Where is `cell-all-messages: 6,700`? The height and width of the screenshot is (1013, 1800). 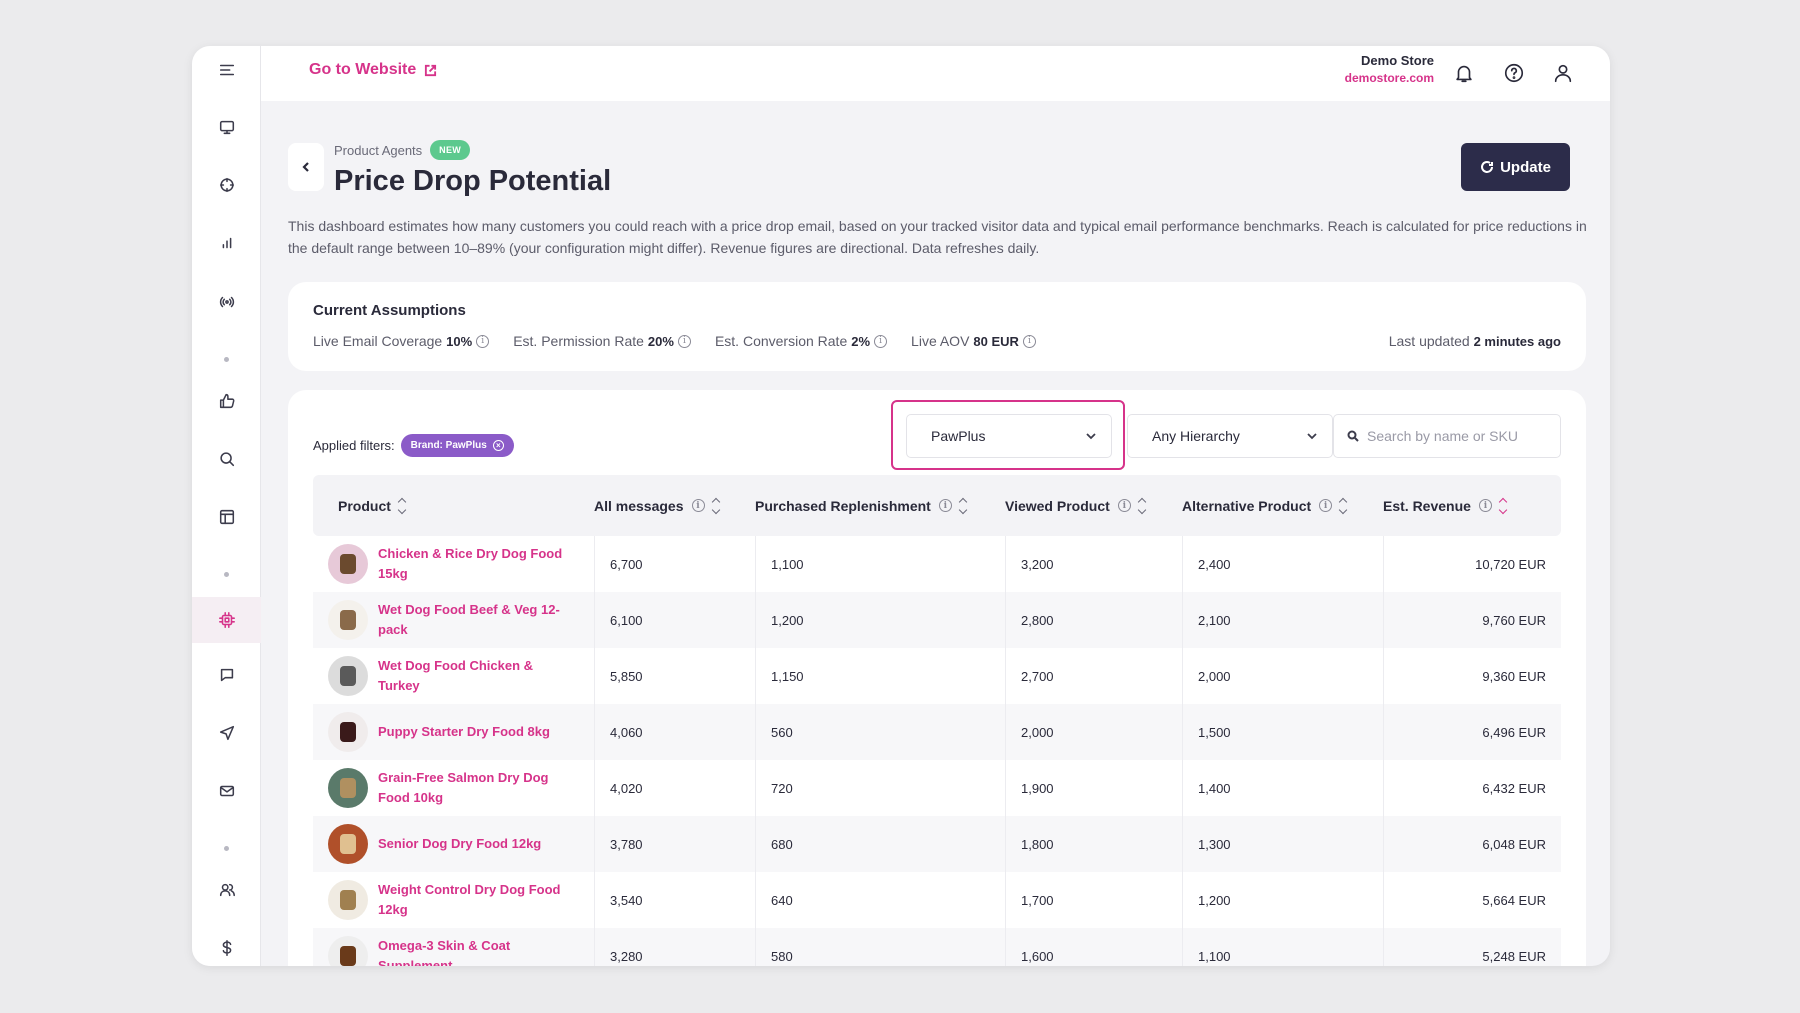 cell-all-messages: 6,700 is located at coordinates (674, 564).